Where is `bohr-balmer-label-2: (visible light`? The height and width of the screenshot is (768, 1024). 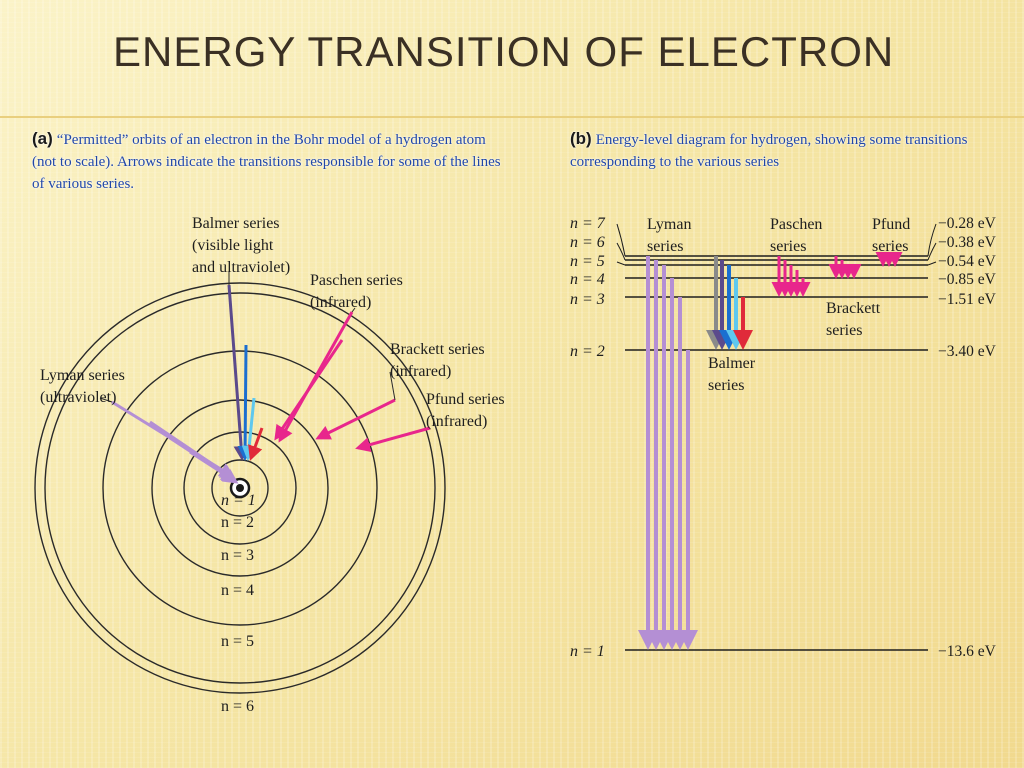 bohr-balmer-label-2: (visible light is located at coordinates (233, 245).